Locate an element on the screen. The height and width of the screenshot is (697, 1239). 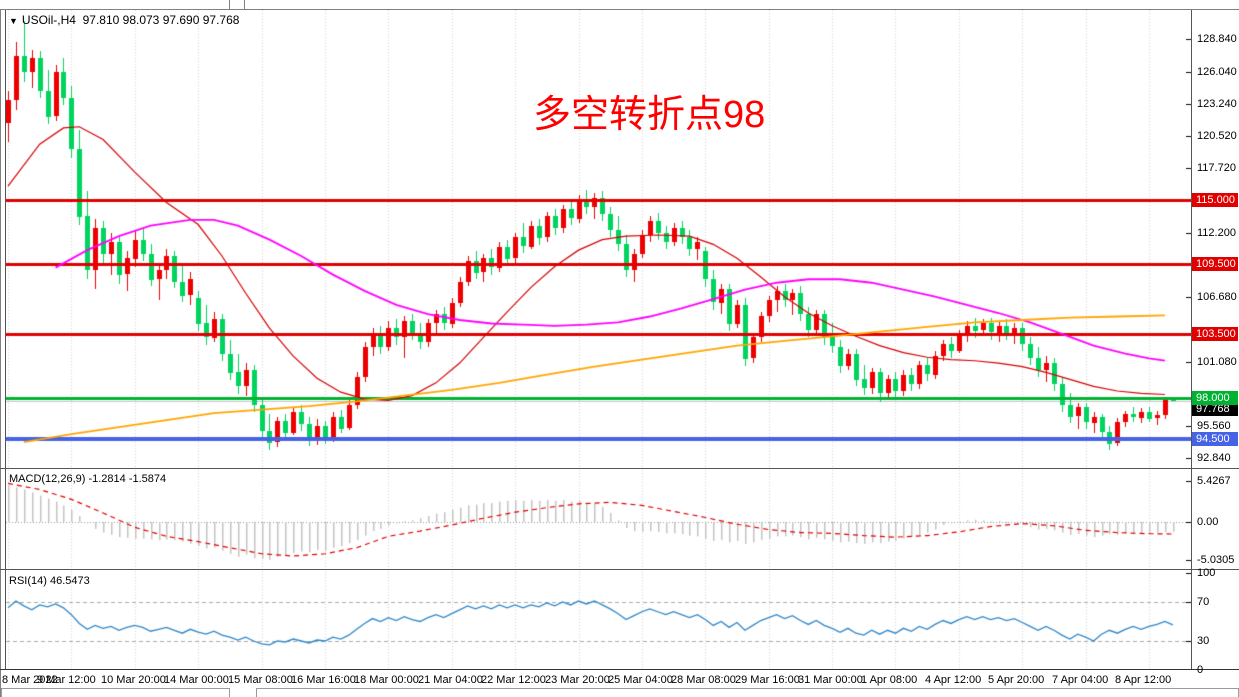
time-axis-label: 23 Mar 20:00 is located at coordinates (577, 680).